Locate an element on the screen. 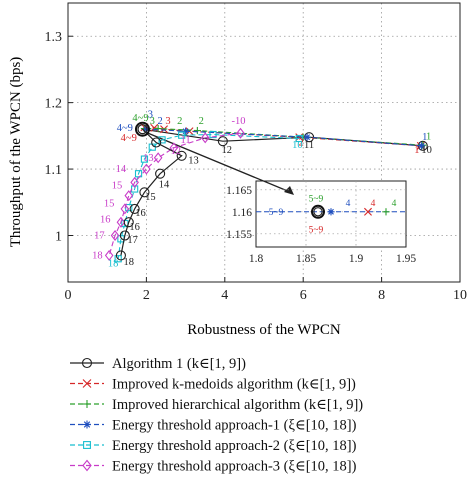 The height and width of the screenshot is (493, 474). legend-entry-5: Energy threshold approach-3 (ξ∈[10, 18]) is located at coordinates (213, 467).